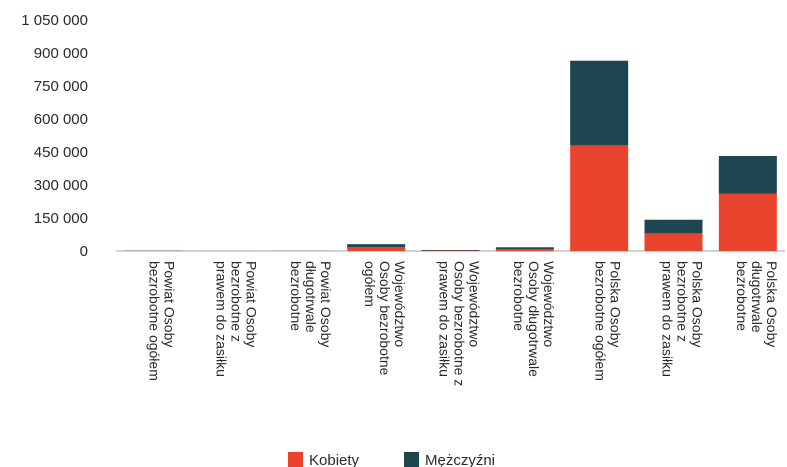 The height and width of the screenshot is (467, 787). What do you see at coordinates (61, 119) in the screenshot?
I see `y-tick-label: 600 000` at bounding box center [61, 119].